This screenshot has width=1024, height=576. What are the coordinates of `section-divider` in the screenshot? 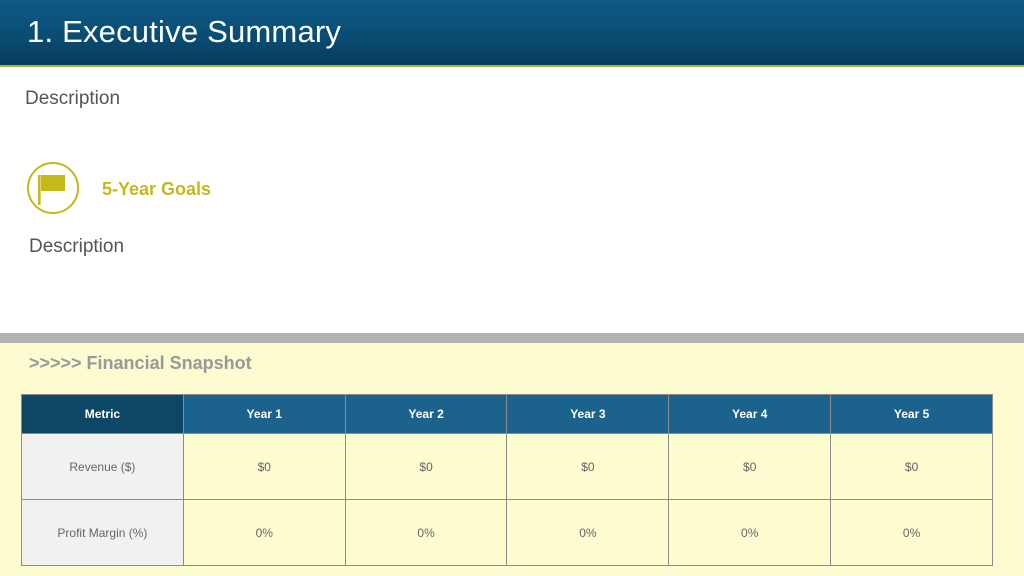 It's located at (512, 338).